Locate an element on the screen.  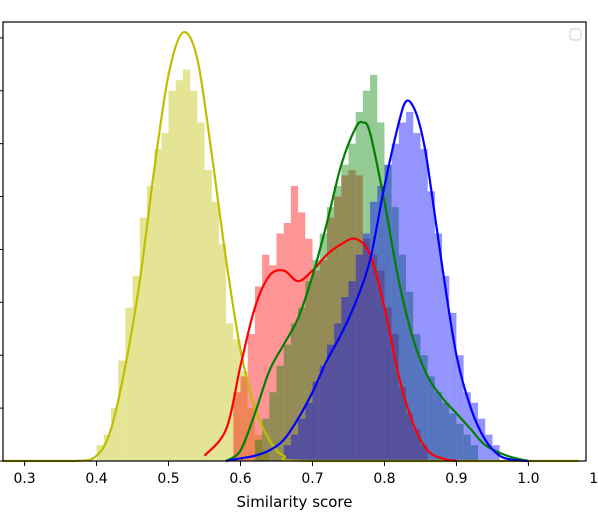
x-tick-label: 0.6 is located at coordinates (240, 479).